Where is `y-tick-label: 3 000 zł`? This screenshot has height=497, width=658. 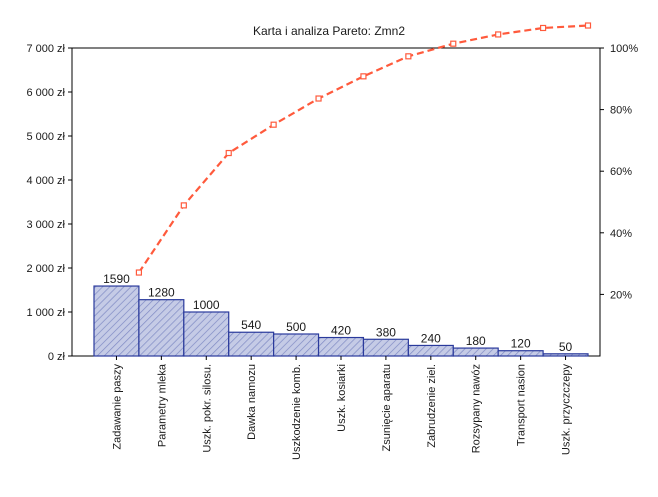 y-tick-label: 3 000 zł is located at coordinates (45, 225).